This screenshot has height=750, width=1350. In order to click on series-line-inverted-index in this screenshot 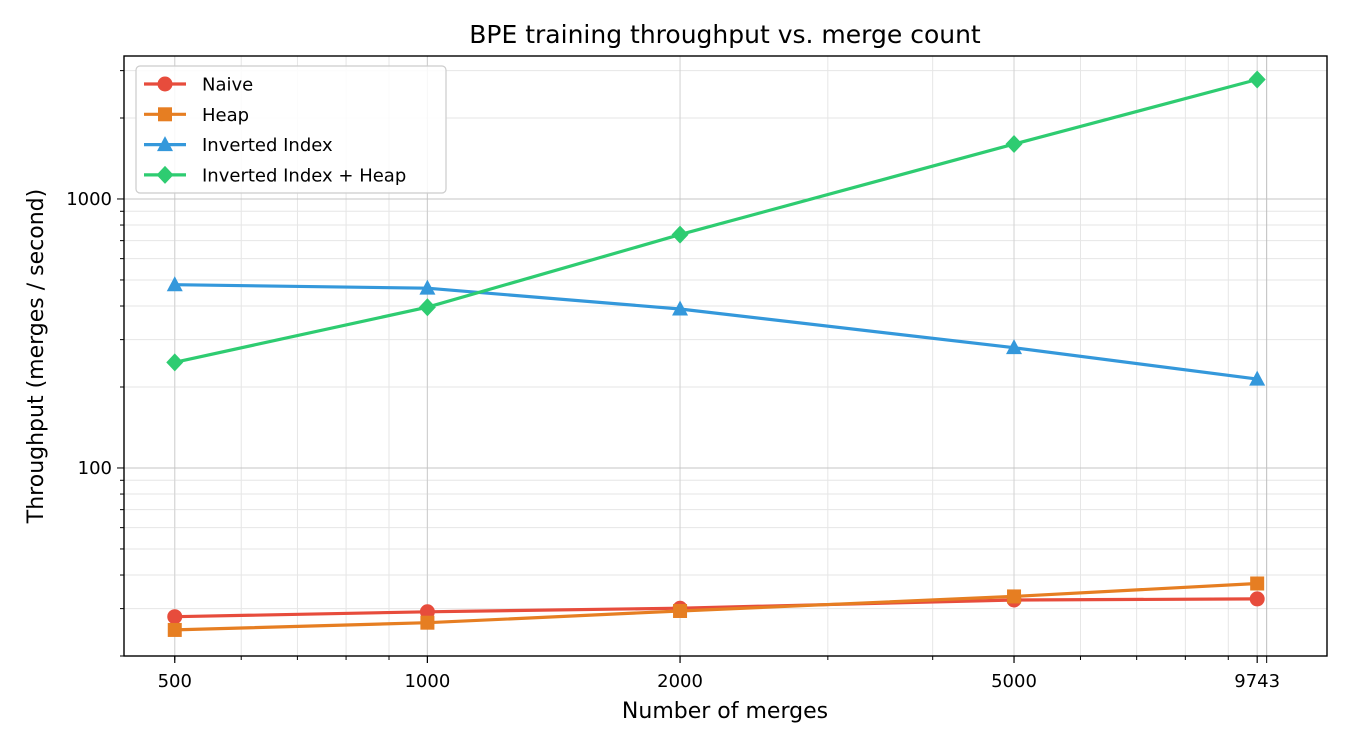, I will do `click(716, 332)`.